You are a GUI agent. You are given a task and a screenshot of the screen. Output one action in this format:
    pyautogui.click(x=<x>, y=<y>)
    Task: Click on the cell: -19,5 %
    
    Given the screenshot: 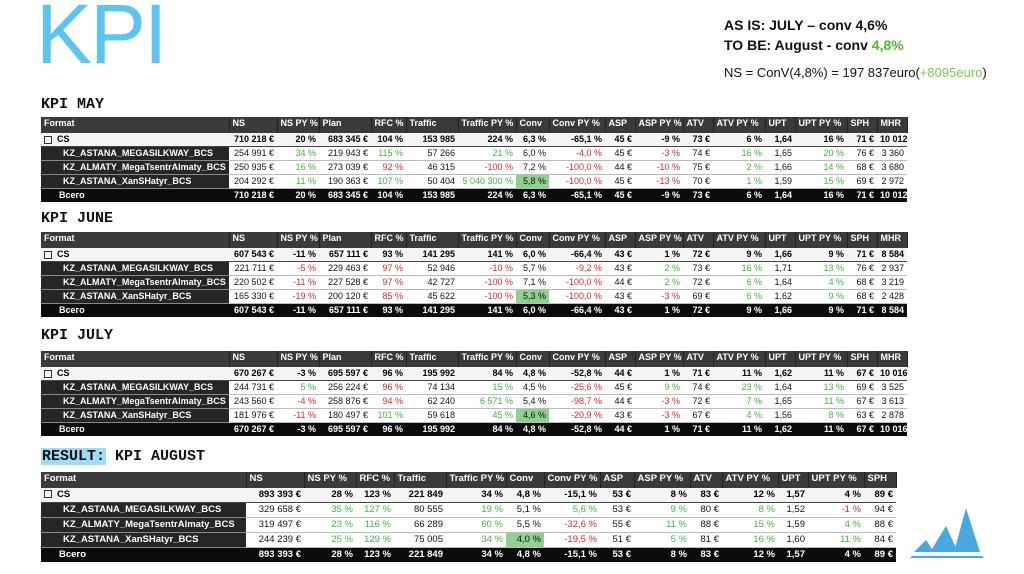 What is the action you would take?
    pyautogui.click(x=572, y=540)
    